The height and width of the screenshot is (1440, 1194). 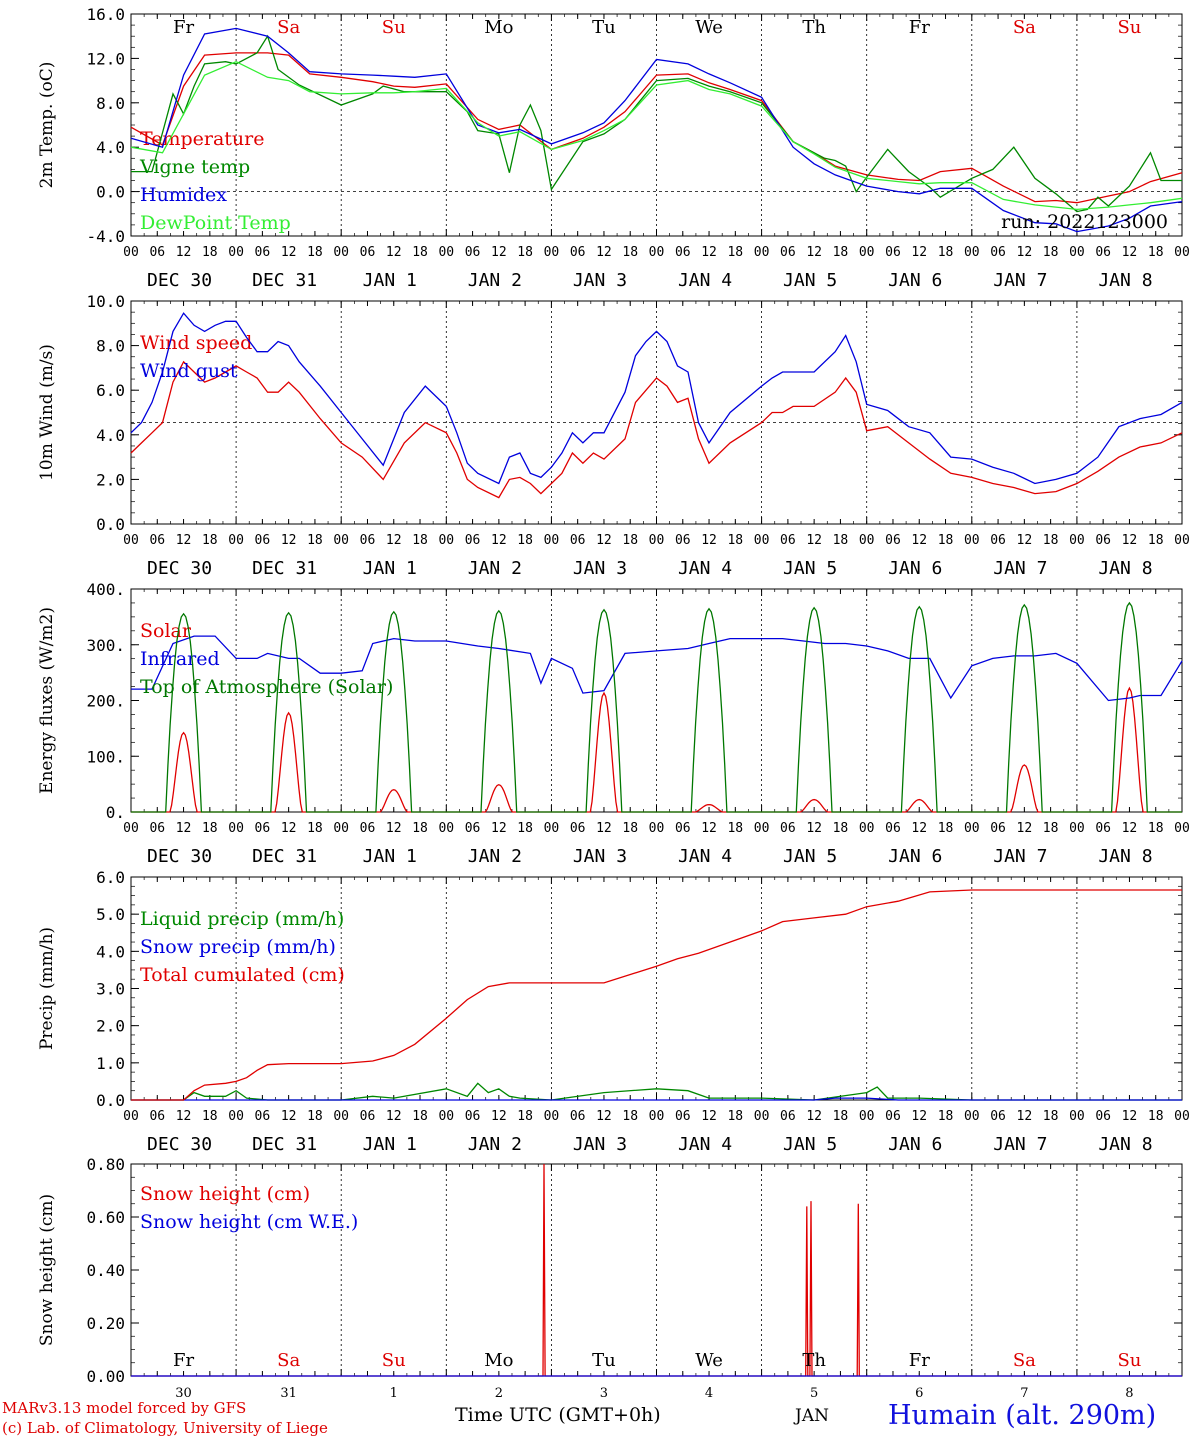 I want to click on legend-entry: Solar, so click(x=166, y=631).